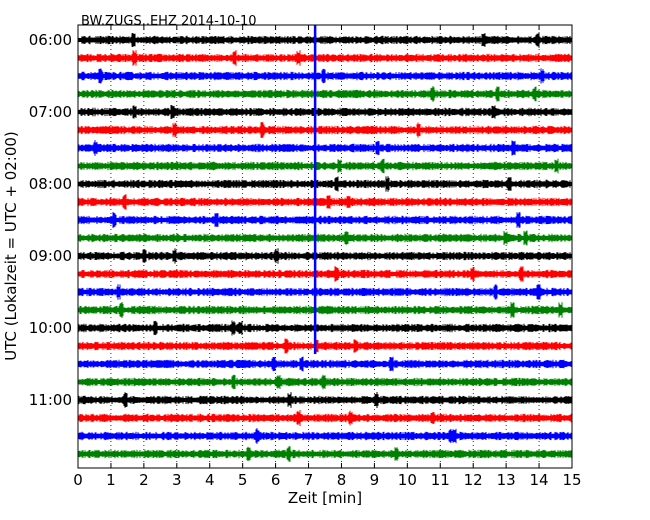  I want to click on x-tick-label: 1, so click(111, 480).